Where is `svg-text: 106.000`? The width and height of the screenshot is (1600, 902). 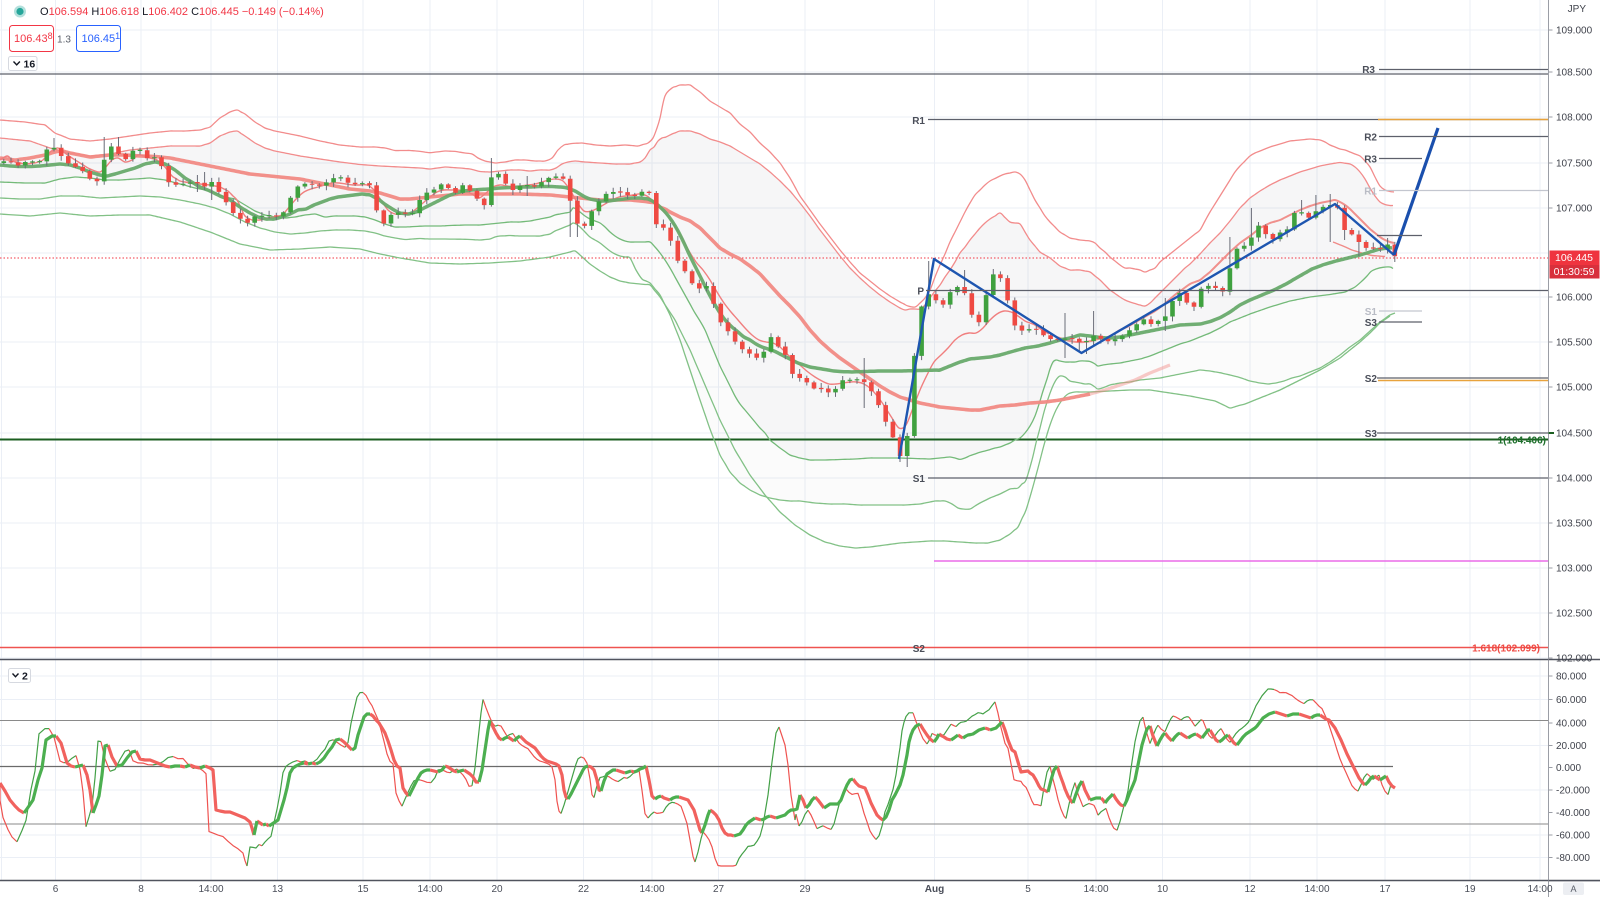 svg-text: 106.000 is located at coordinates (1574, 298).